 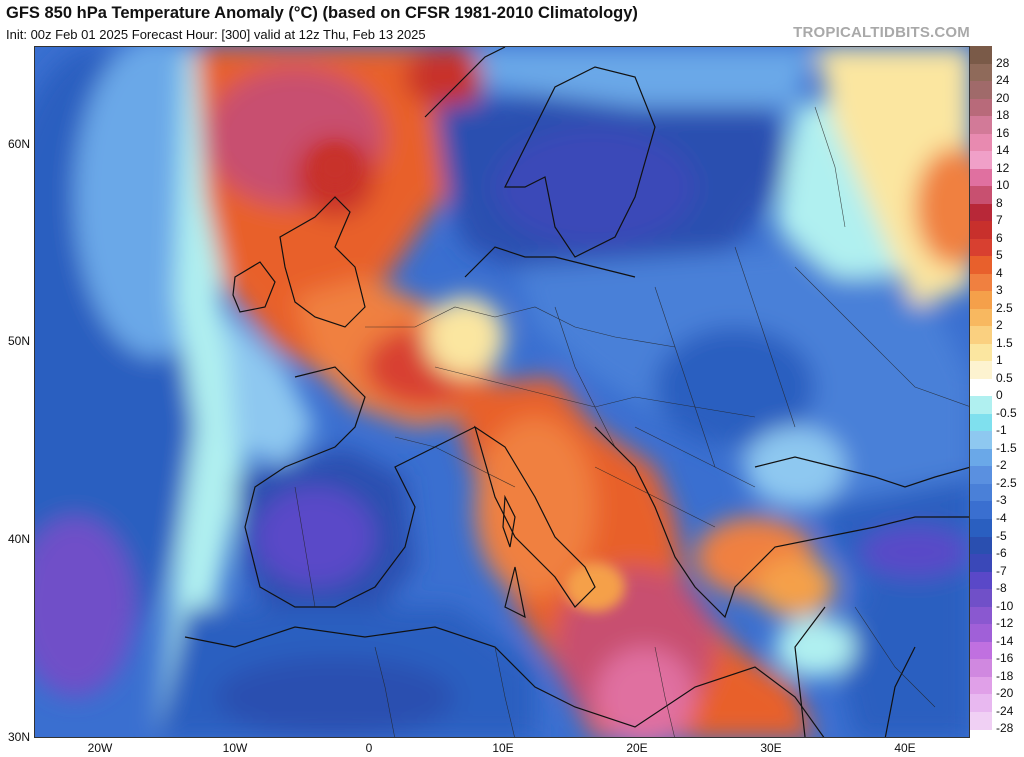 What do you see at coordinates (999, 325) in the screenshot?
I see `colorbar-label: 2` at bounding box center [999, 325].